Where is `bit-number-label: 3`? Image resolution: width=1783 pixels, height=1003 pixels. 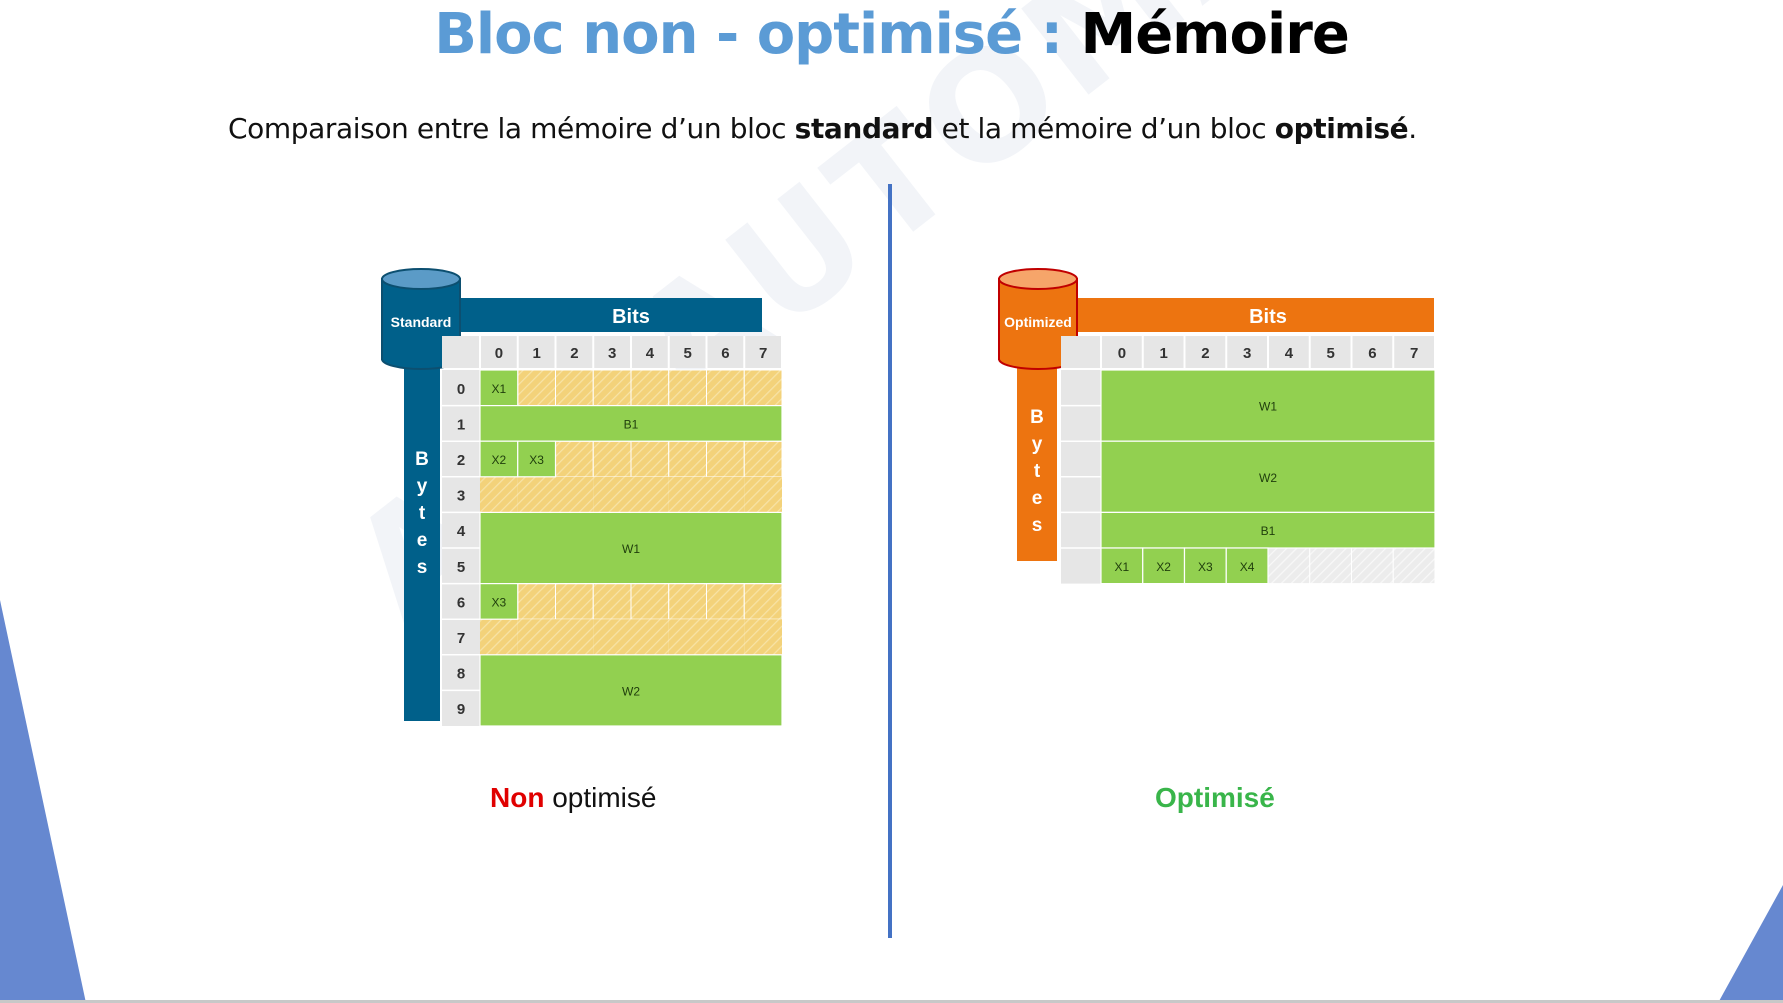 bit-number-label: 3 is located at coordinates (612, 353).